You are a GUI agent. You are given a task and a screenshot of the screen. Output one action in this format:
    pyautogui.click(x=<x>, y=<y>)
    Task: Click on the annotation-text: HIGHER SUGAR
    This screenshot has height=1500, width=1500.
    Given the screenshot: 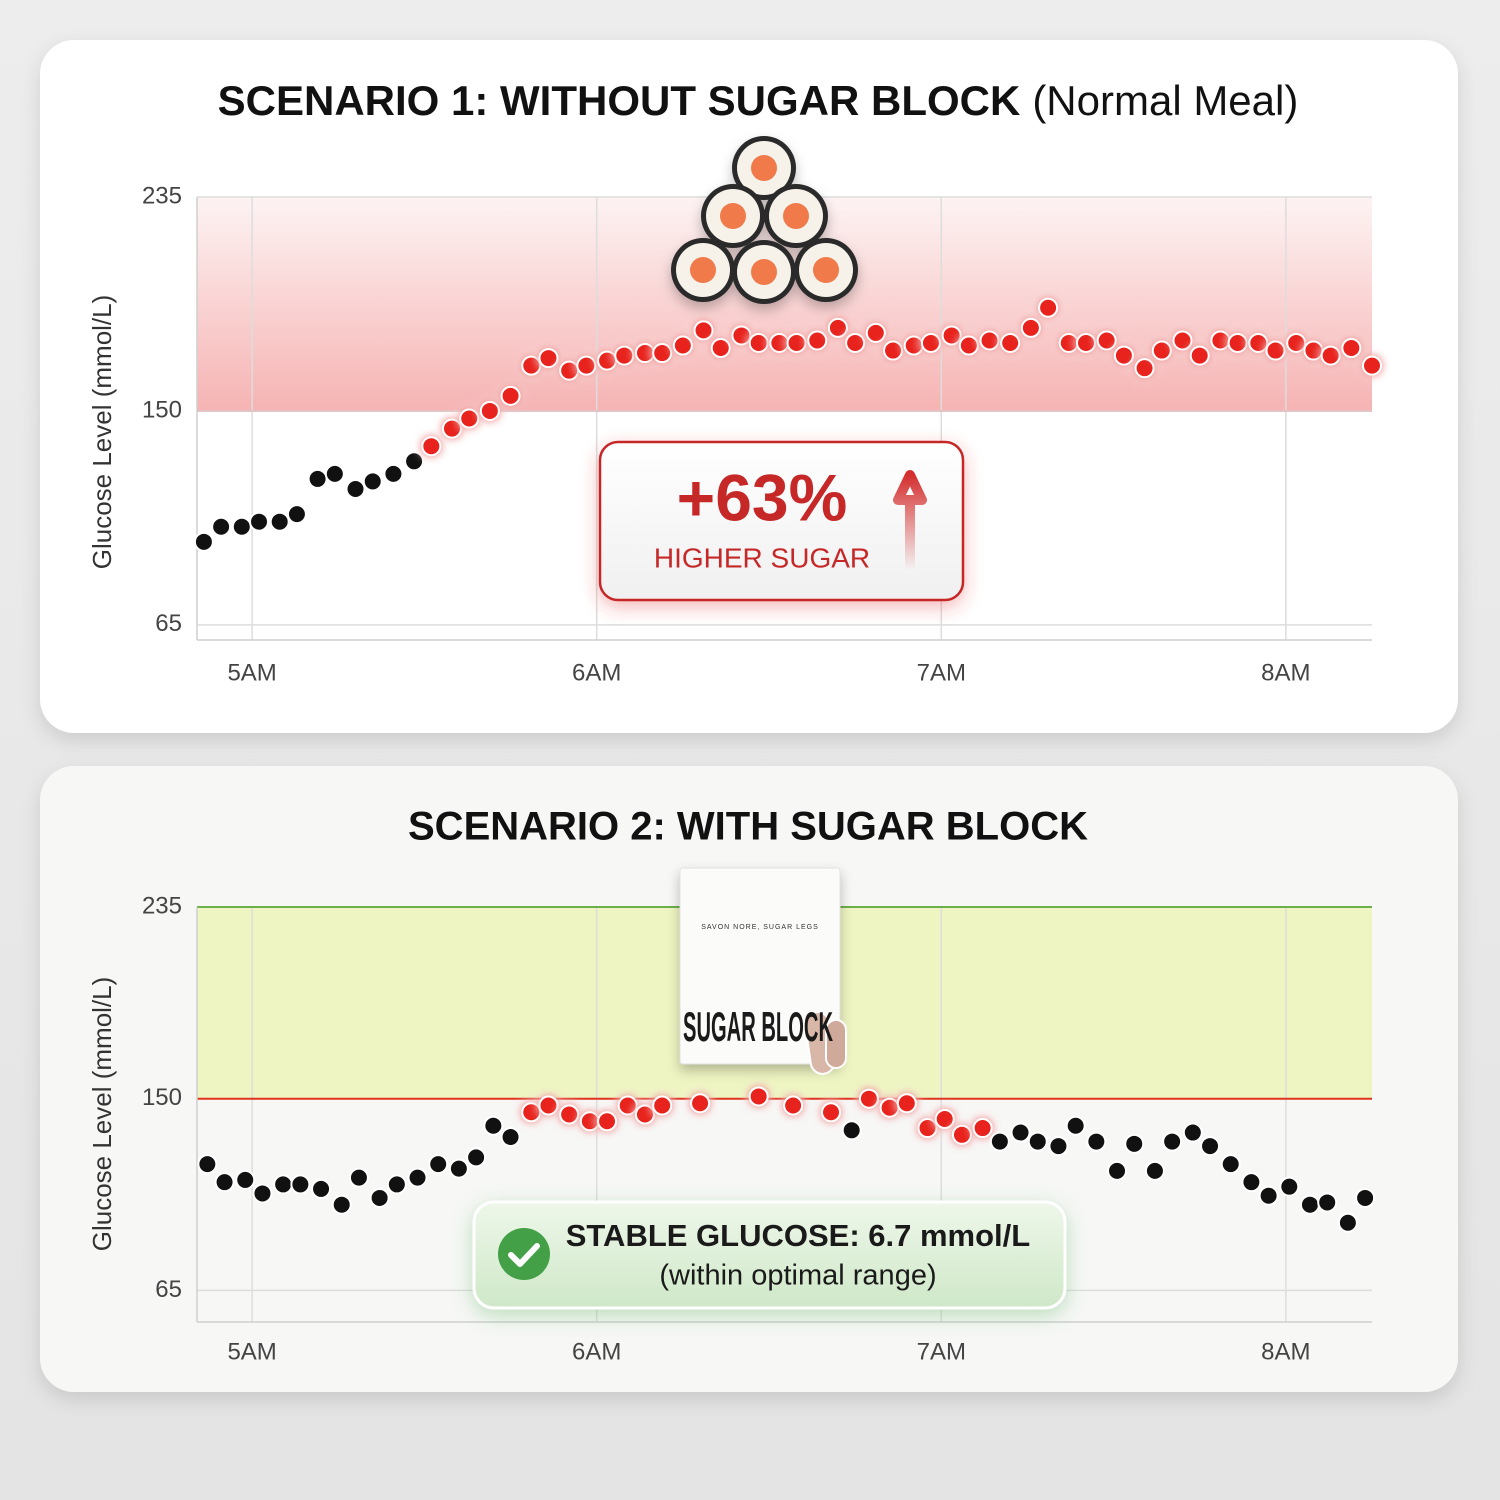 What is the action you would take?
    pyautogui.click(x=762, y=557)
    